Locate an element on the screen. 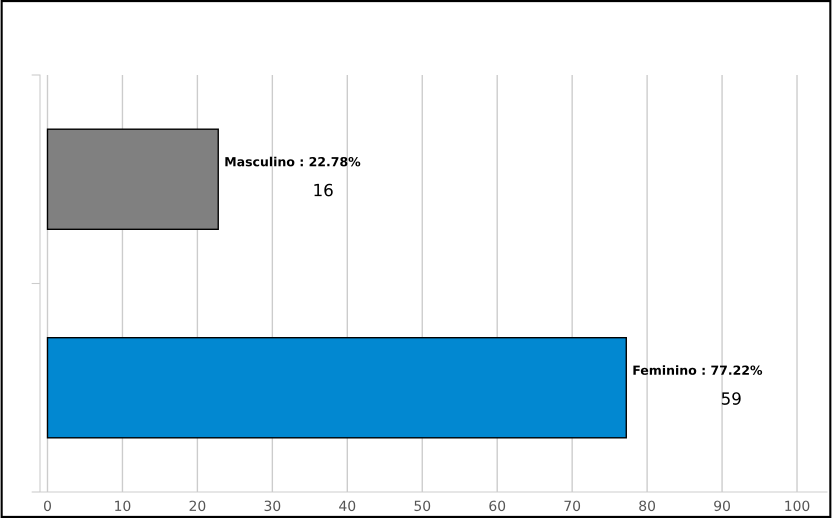  x-tick-label: 30 is located at coordinates (272, 506).